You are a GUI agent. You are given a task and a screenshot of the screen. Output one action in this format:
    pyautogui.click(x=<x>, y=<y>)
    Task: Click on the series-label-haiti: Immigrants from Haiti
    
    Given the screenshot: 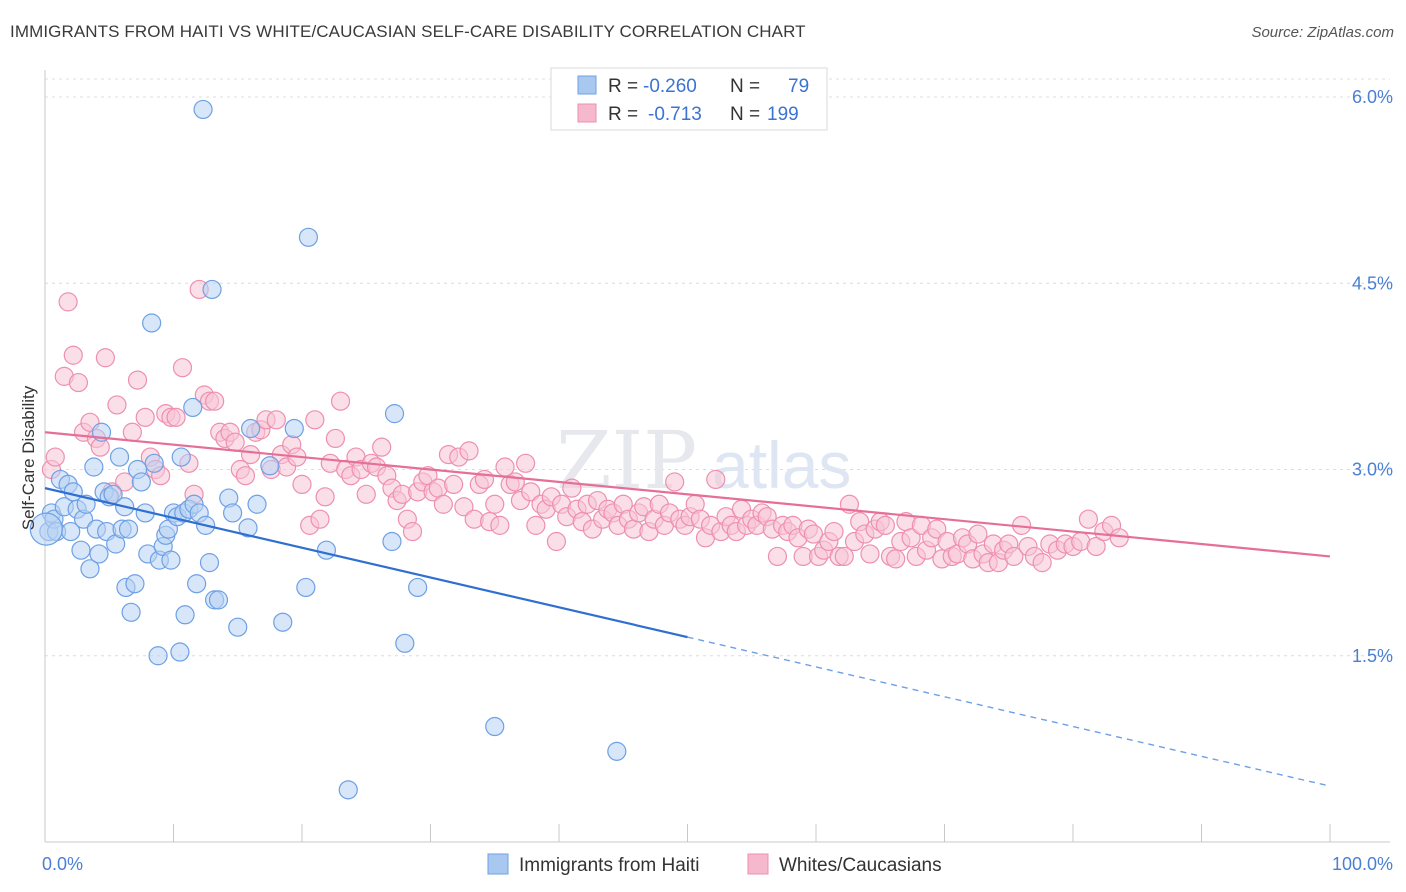 What is the action you would take?
    pyautogui.click(x=609, y=865)
    